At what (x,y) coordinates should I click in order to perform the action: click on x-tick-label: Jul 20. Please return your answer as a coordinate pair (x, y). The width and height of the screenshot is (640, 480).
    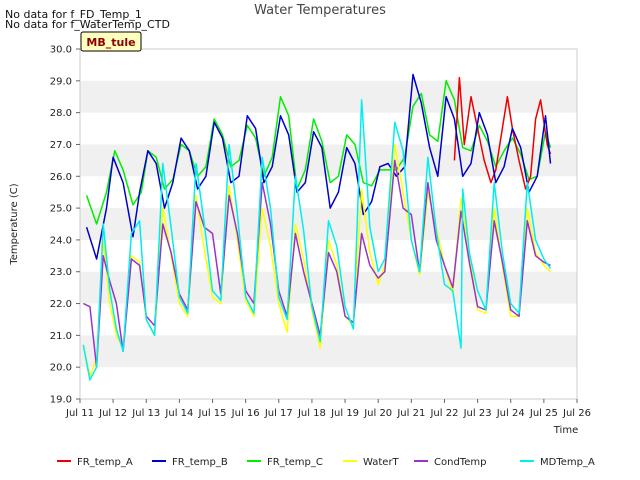
    Looking at the image, I should click on (377, 413).